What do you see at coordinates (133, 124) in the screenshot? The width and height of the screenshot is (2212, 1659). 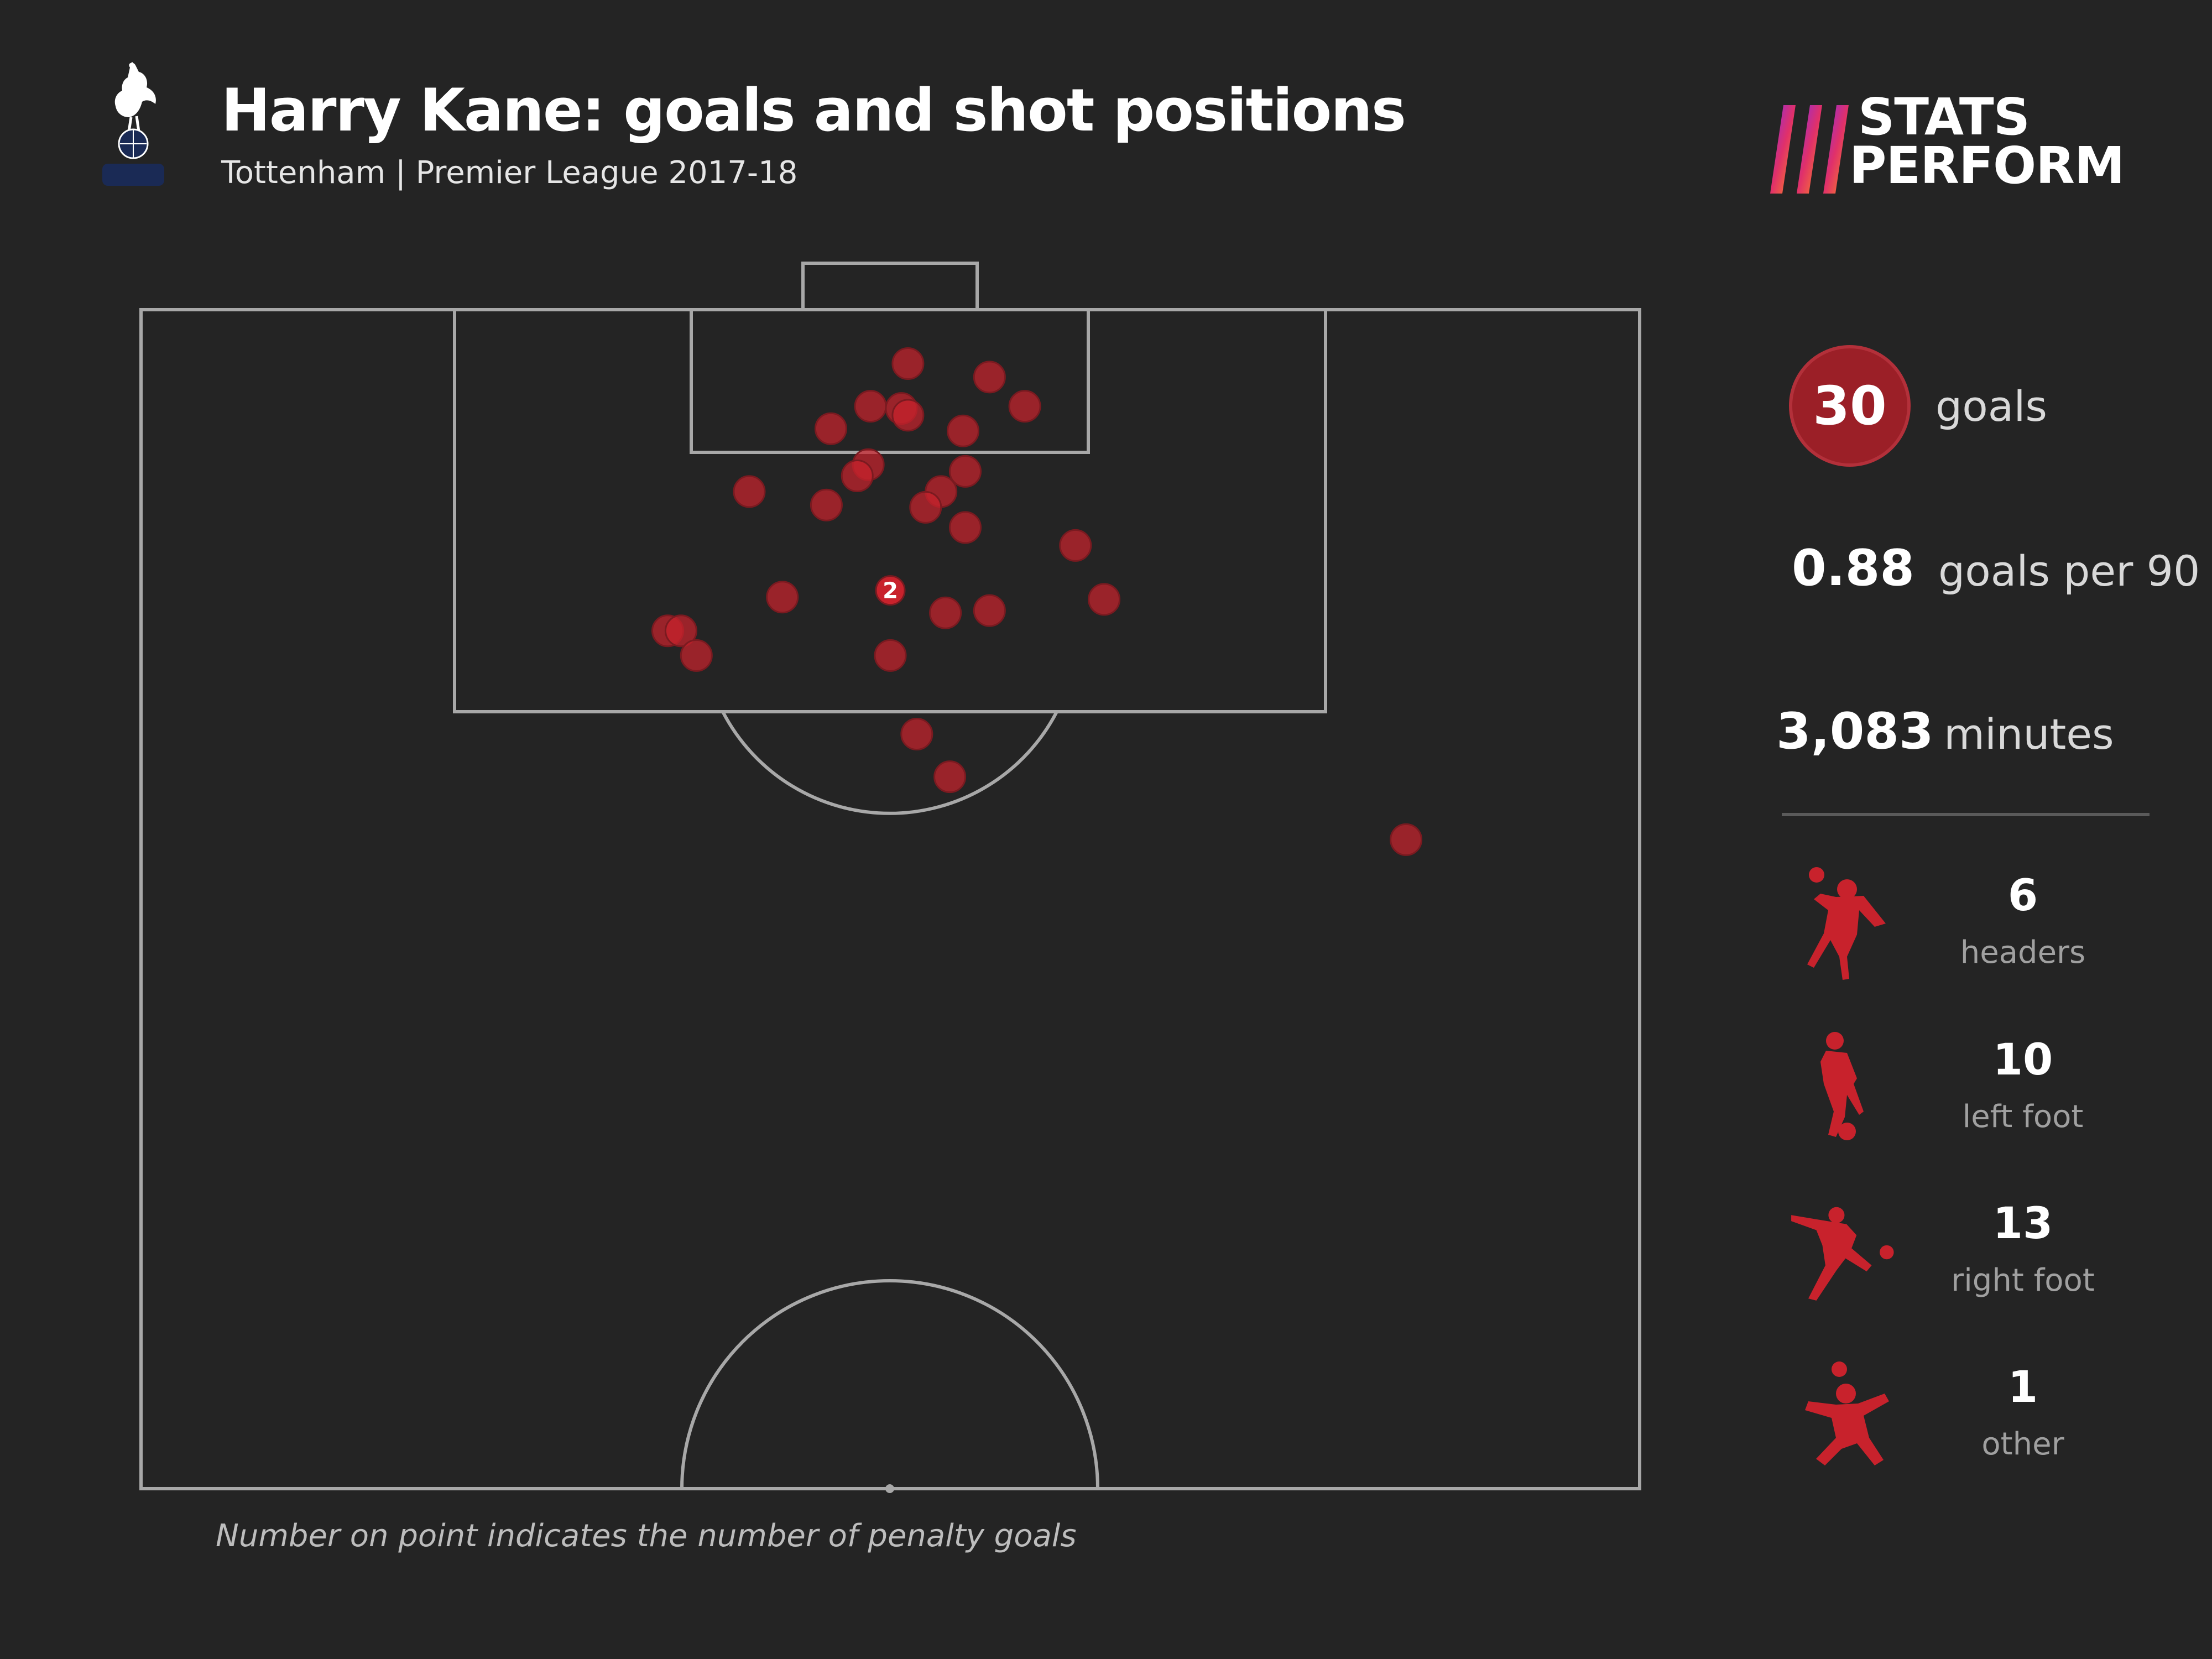 I see `tottenham-crest-icon` at bounding box center [133, 124].